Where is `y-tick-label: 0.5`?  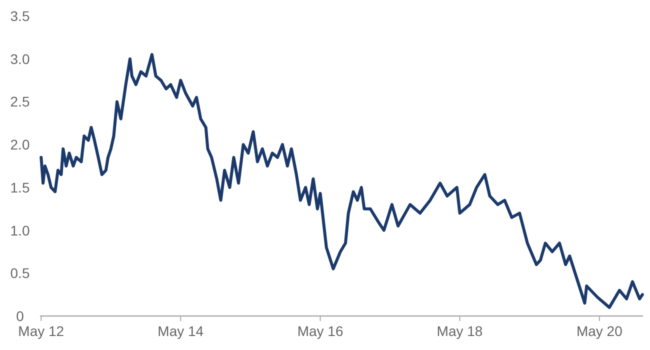 y-tick-label: 0.5 is located at coordinates (20, 273).